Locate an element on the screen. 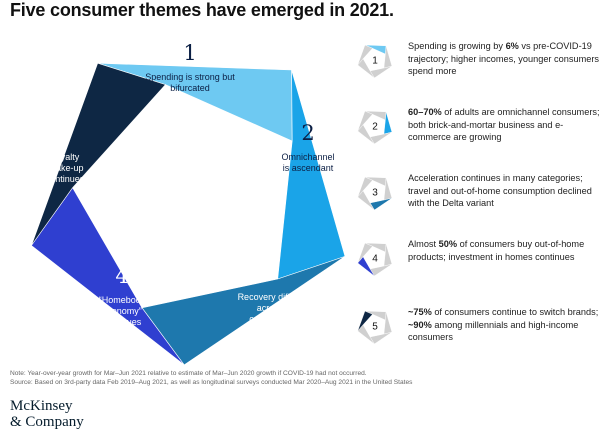 This screenshot has width=600, height=436. legend-text-part: 60–70% is located at coordinates (425, 112).